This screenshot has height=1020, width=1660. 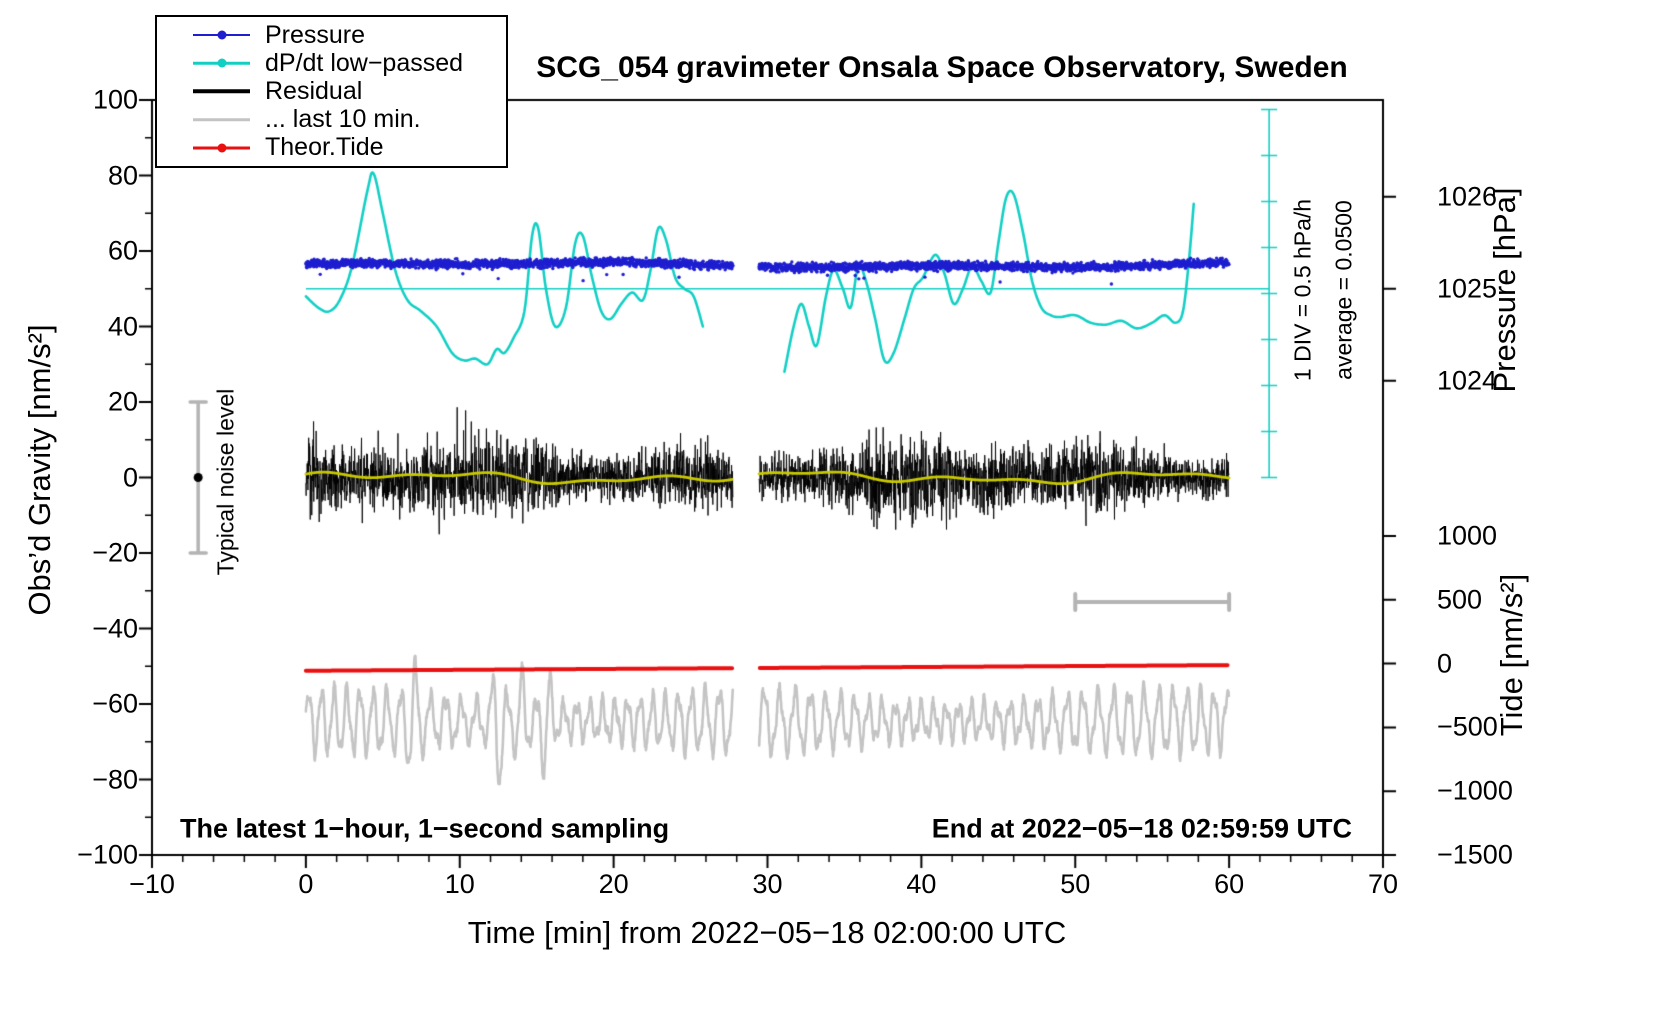 What do you see at coordinates (107, 854) in the screenshot?
I see `y-tick-label-gravity: −100` at bounding box center [107, 854].